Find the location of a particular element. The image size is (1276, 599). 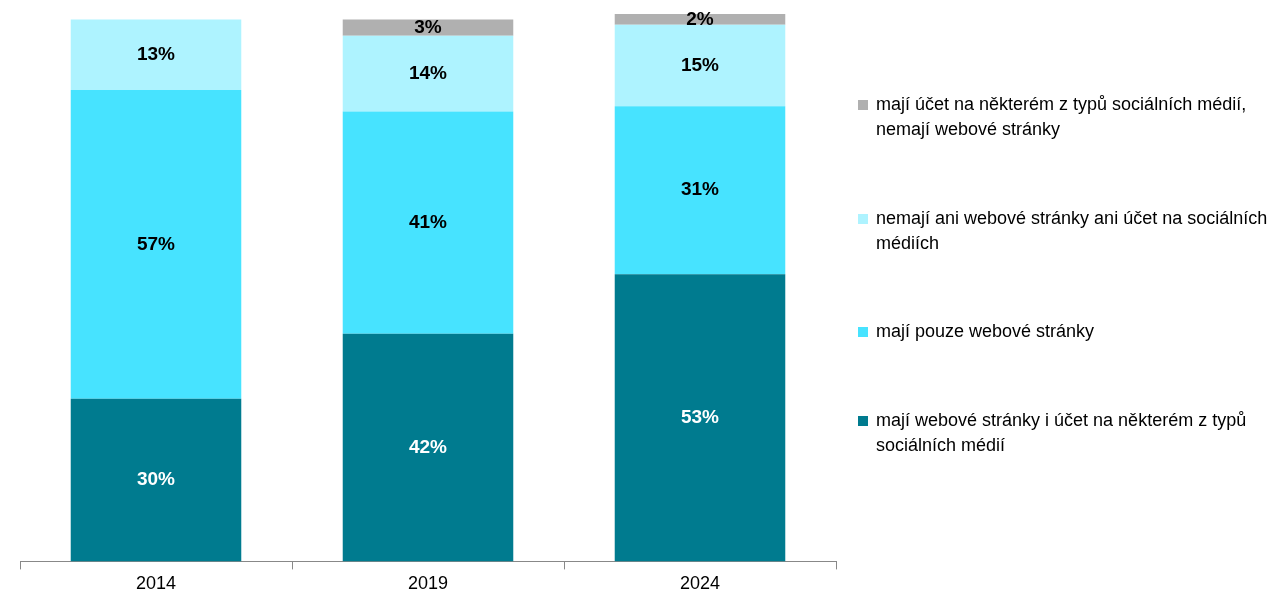

data-label: 14% is located at coordinates (428, 72).